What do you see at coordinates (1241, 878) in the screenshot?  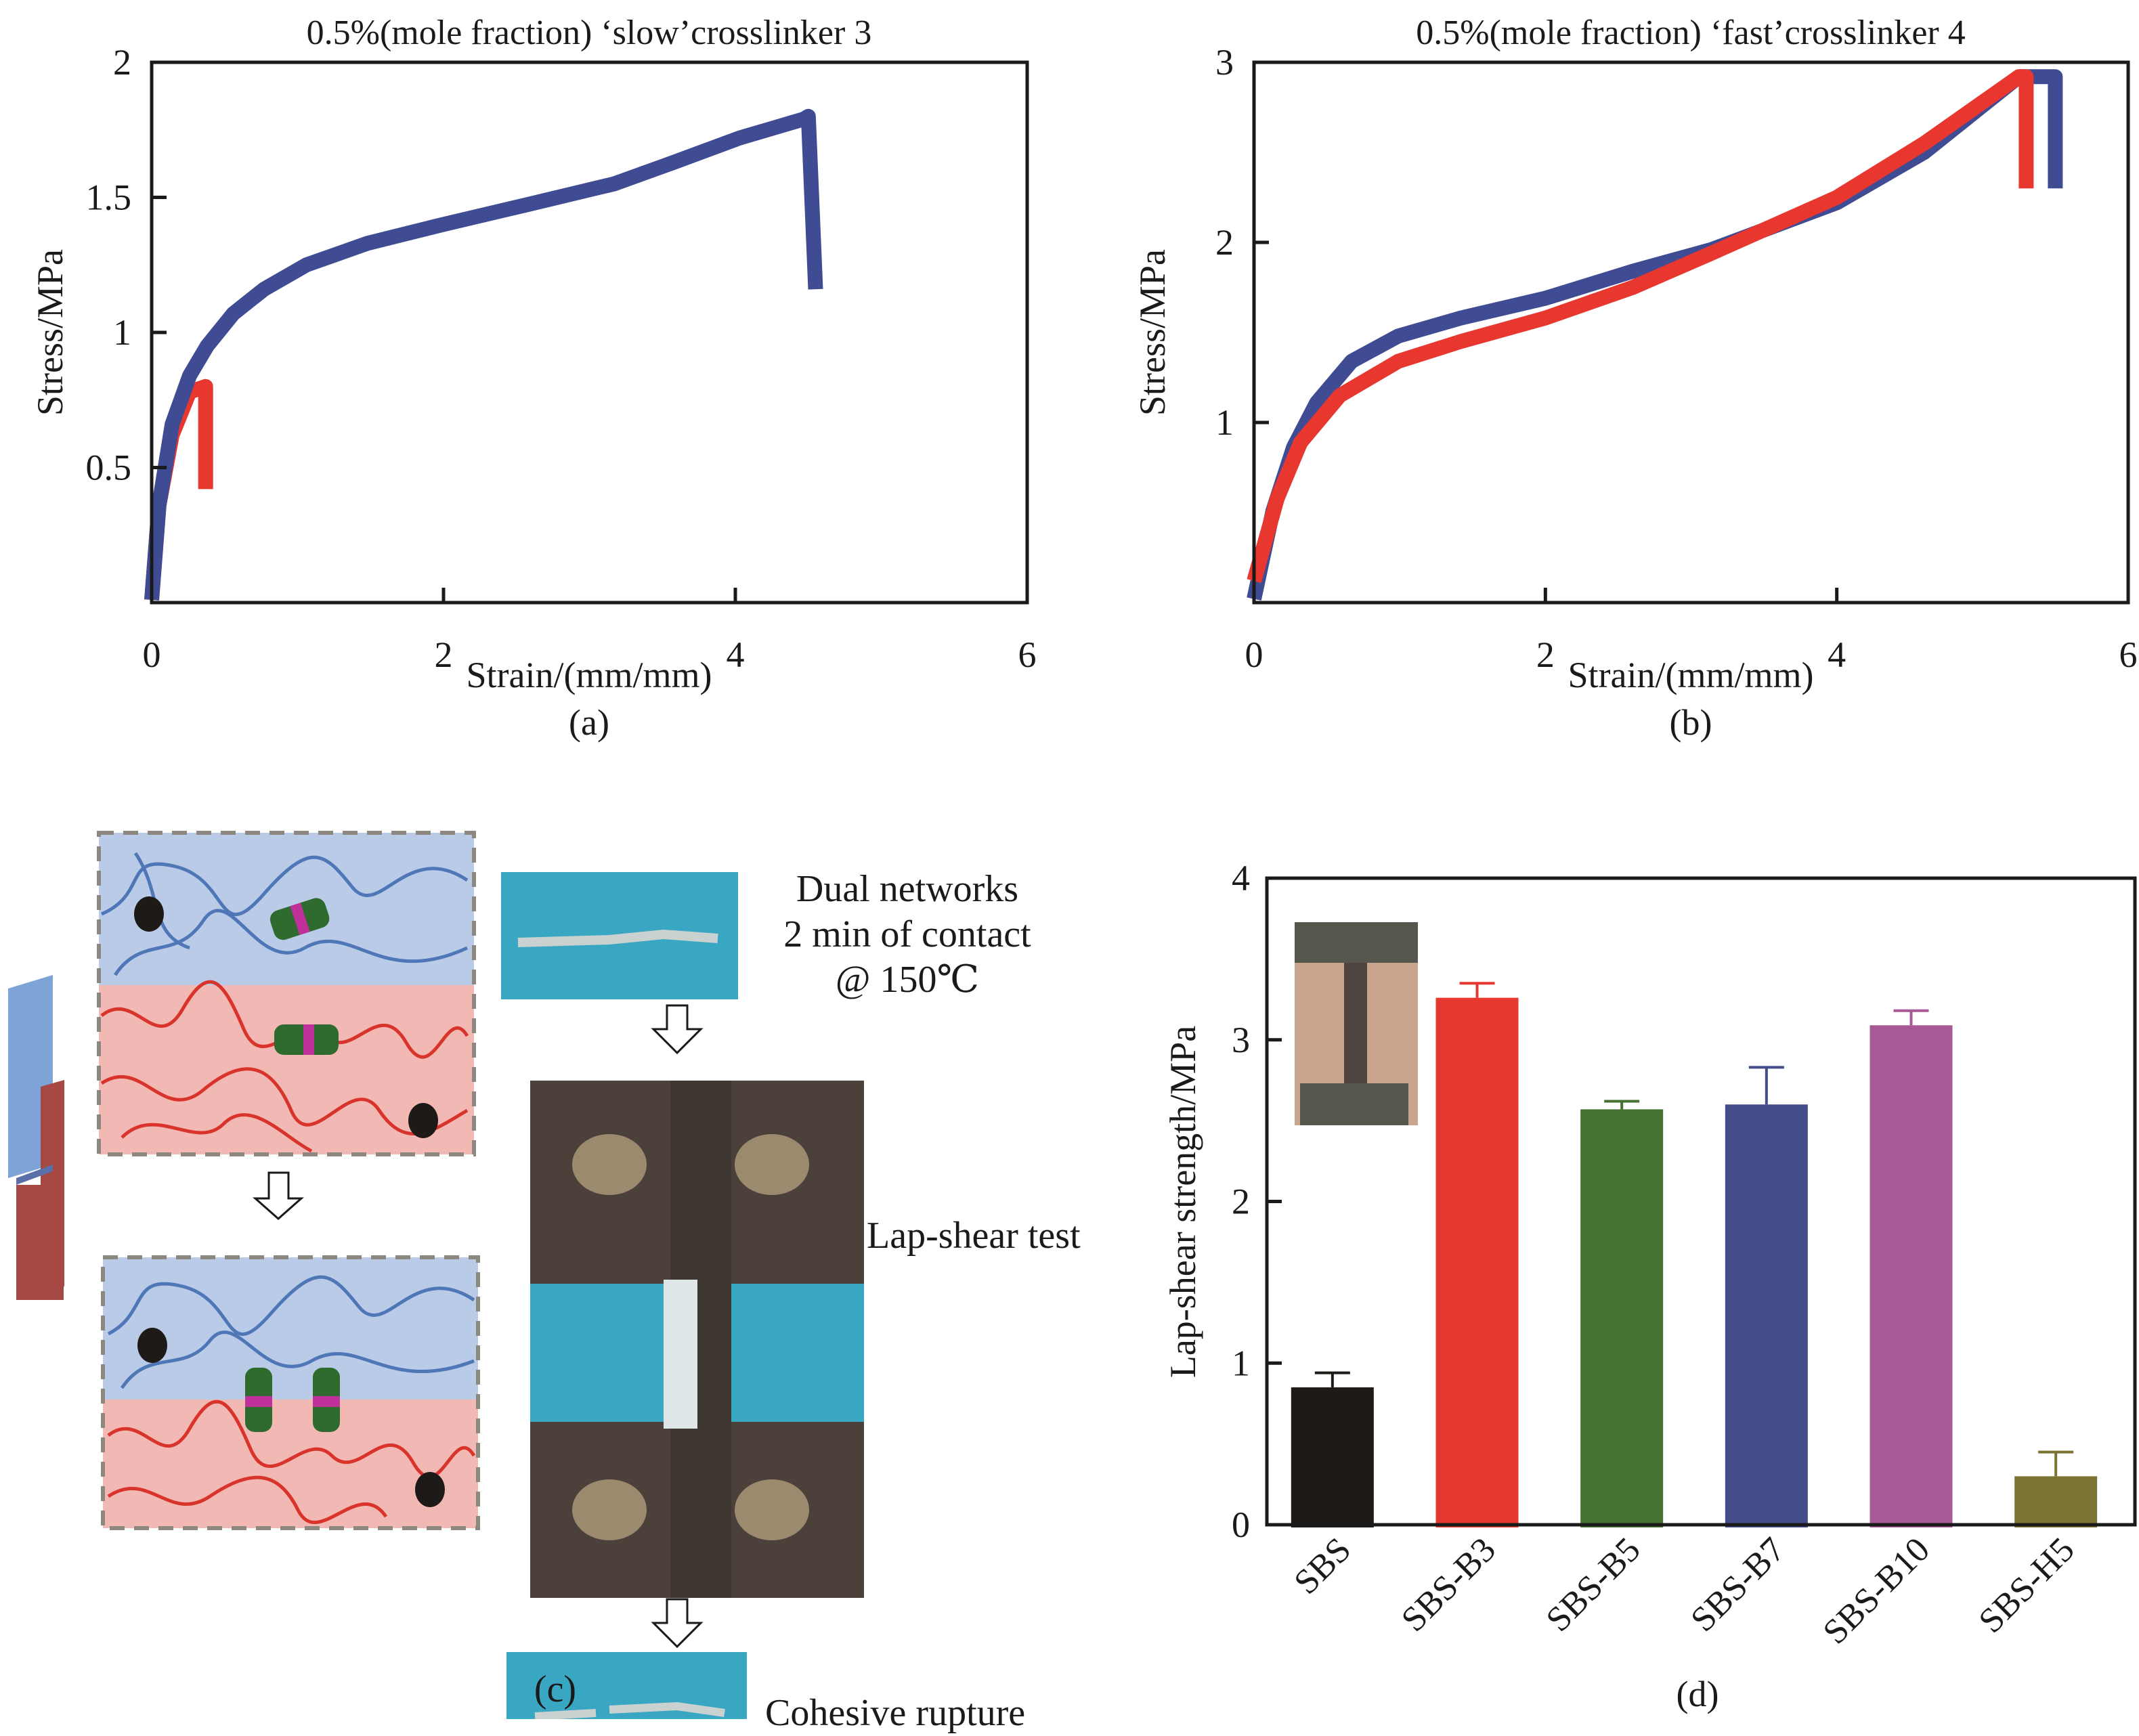 I see `chart-d-ytick-label: 4` at bounding box center [1241, 878].